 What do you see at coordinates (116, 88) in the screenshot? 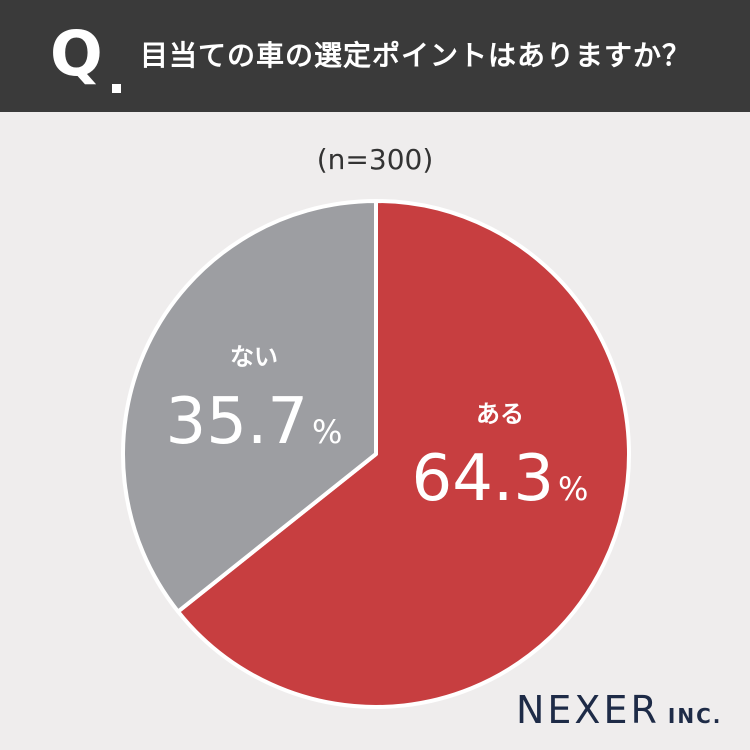
I see `q-dot` at bounding box center [116, 88].